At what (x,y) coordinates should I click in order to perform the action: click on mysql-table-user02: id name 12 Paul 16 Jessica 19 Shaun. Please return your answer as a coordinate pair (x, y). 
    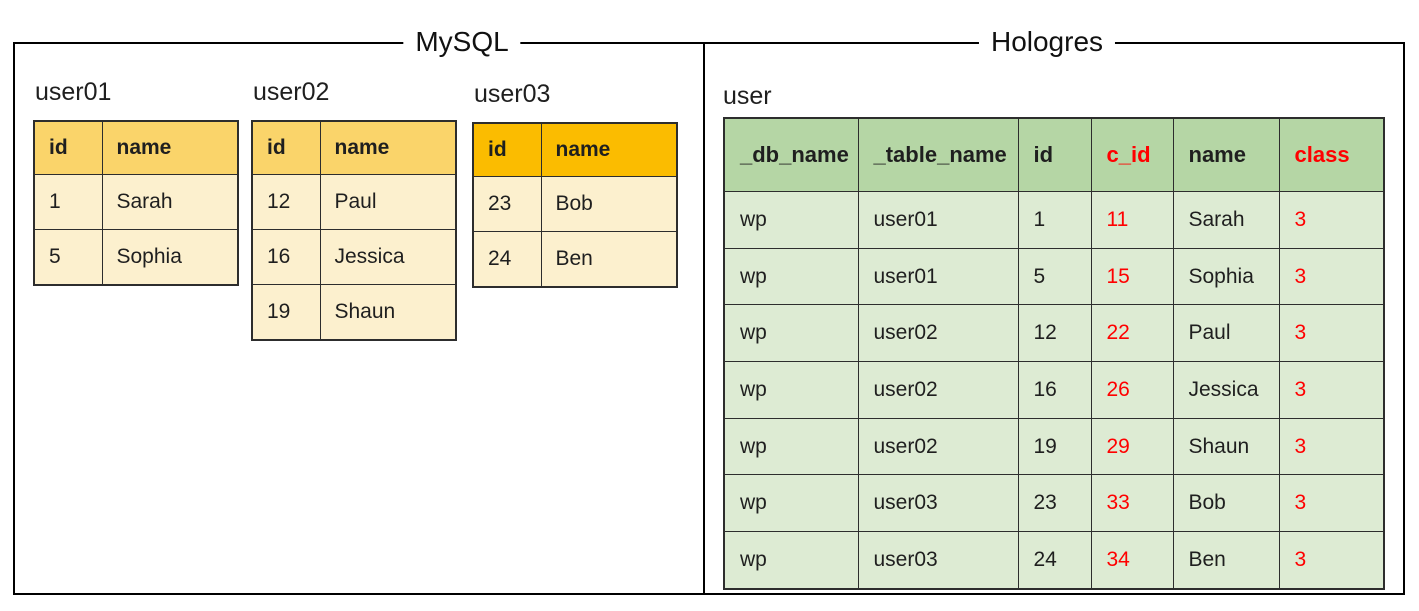
    Looking at the image, I should click on (354, 230).